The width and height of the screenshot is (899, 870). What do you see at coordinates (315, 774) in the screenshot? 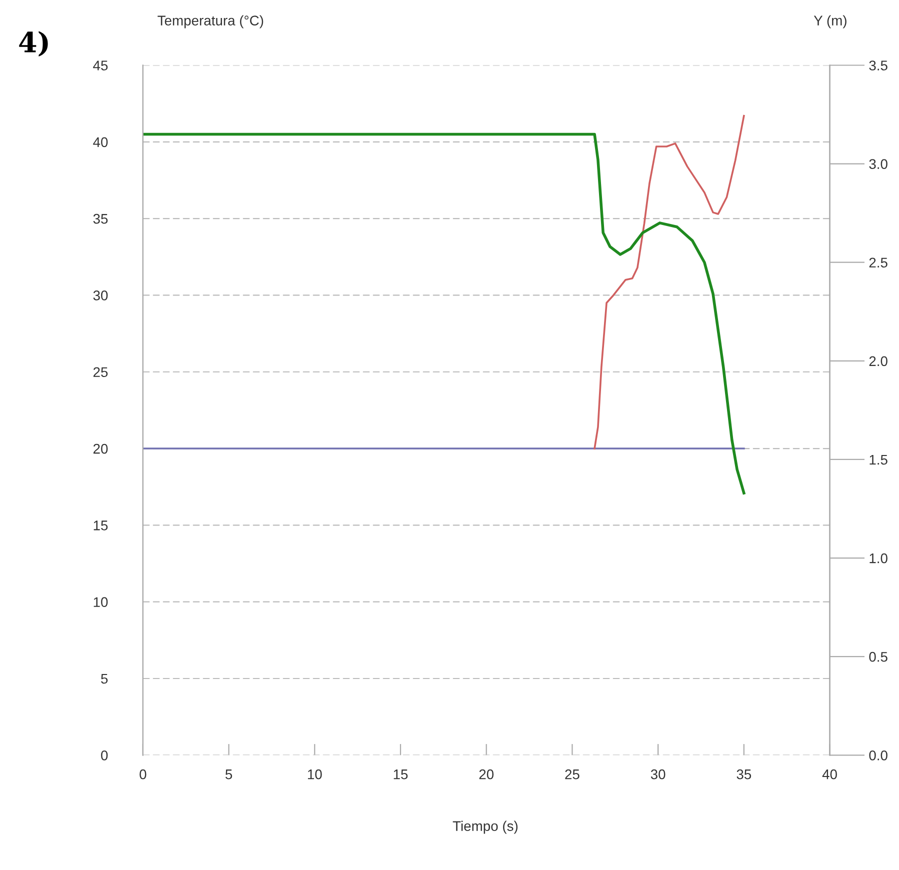
I see `x-tick-label: 10` at bounding box center [315, 774].